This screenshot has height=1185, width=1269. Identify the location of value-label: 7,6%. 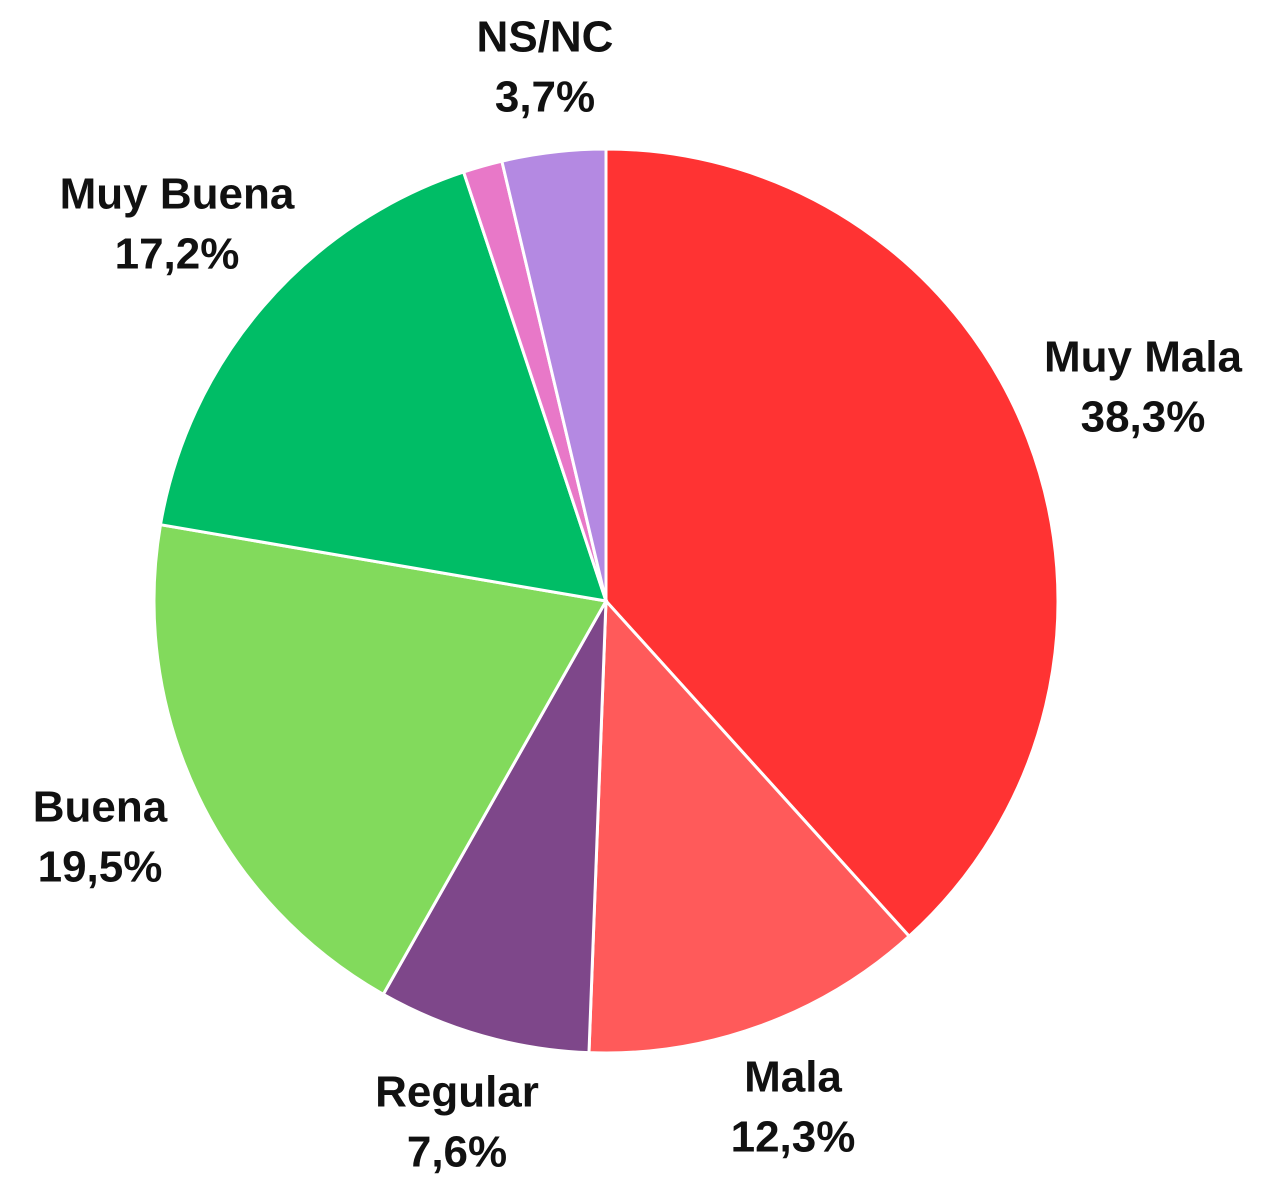
(457, 1152).